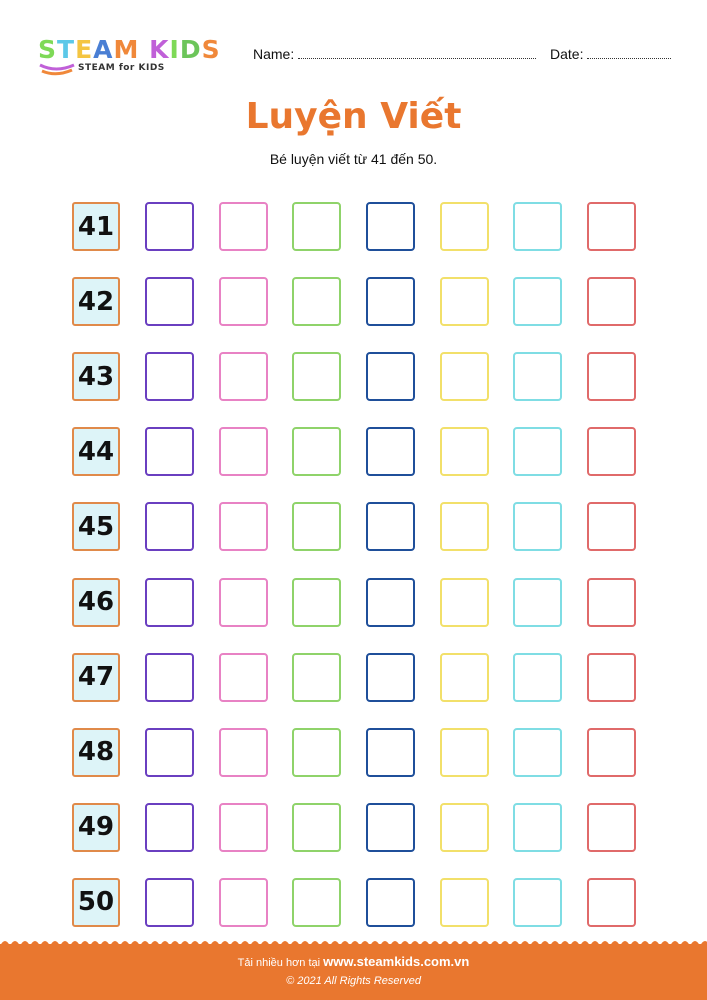 The image size is (707, 1000). What do you see at coordinates (84, 49) in the screenshot?
I see `logo-letter: E` at bounding box center [84, 49].